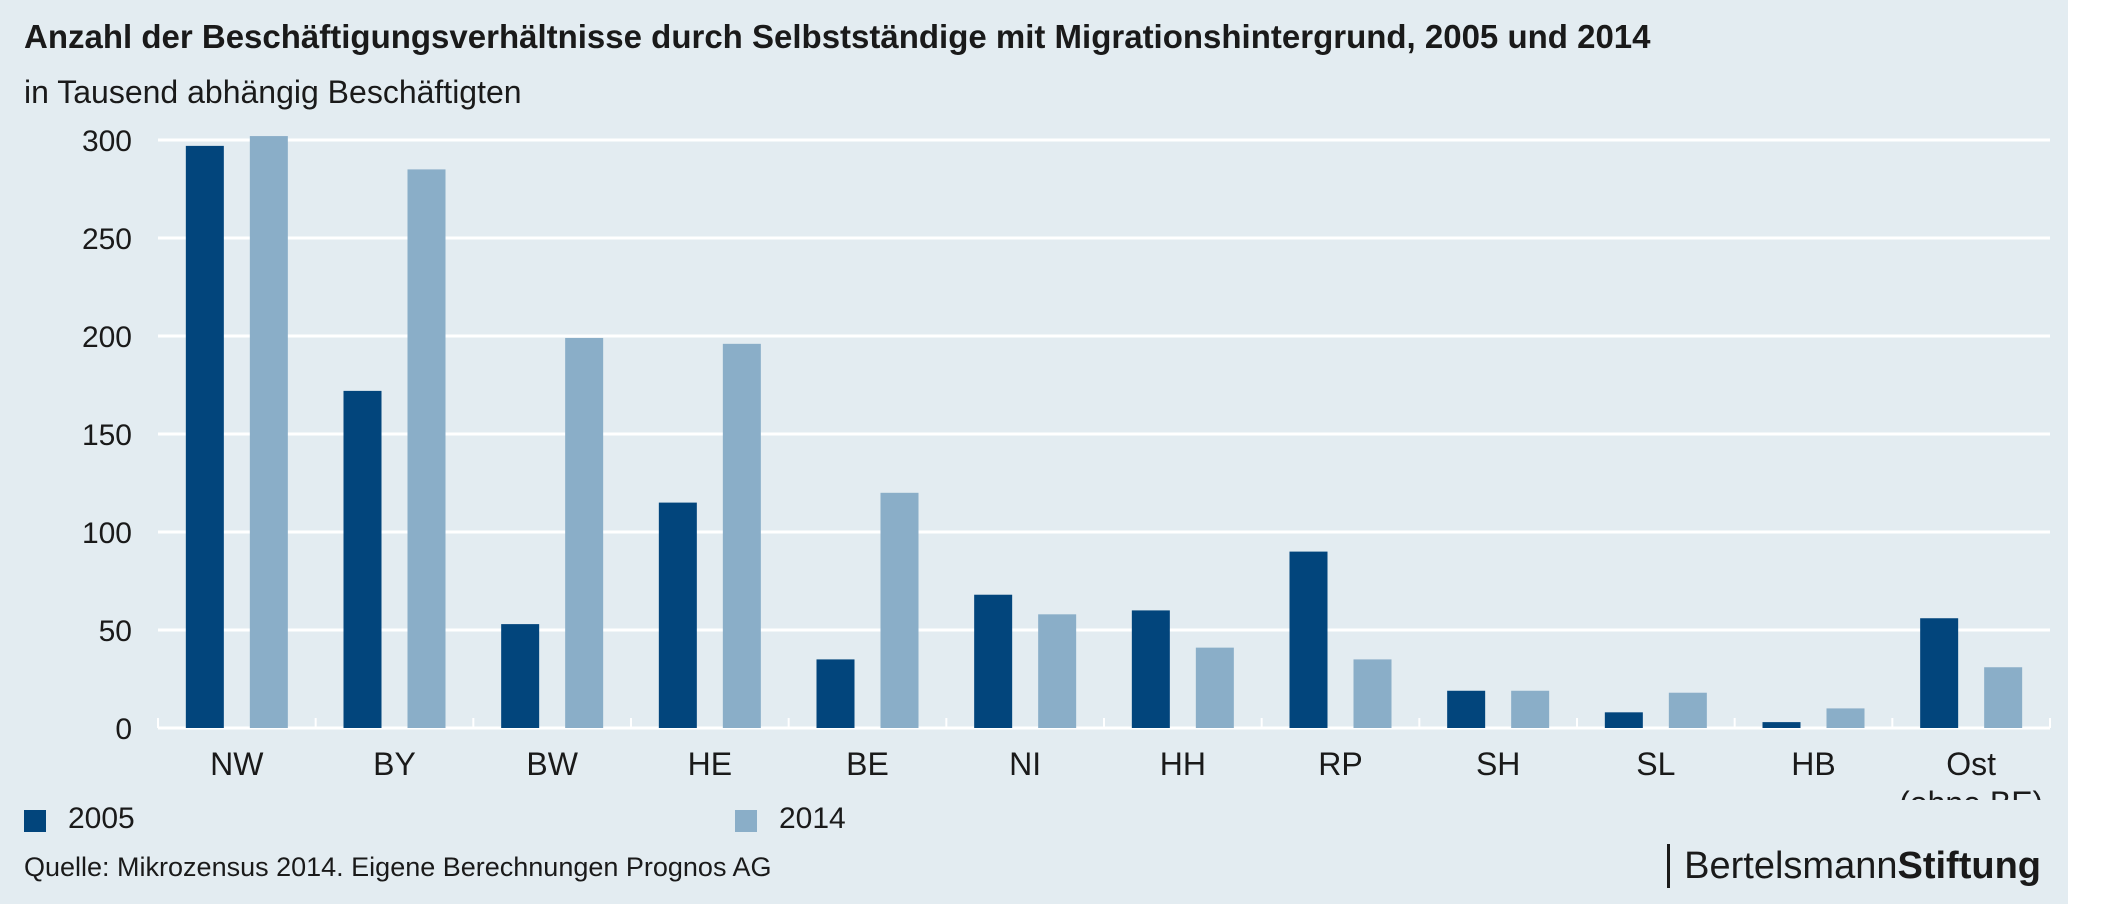 This screenshot has height=904, width=2124. I want to click on bar-2014-NI, so click(1057, 671).